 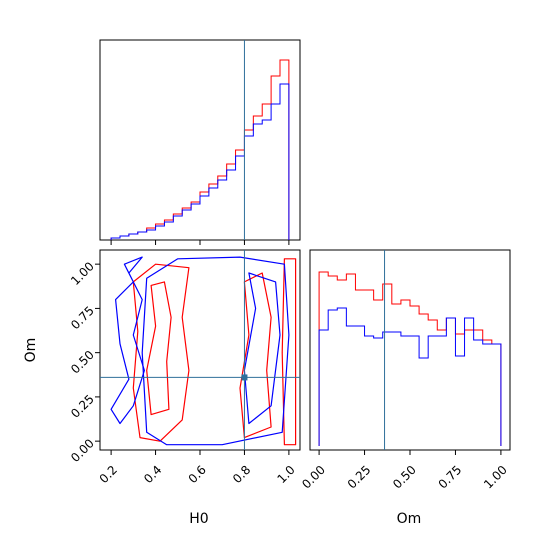 I want to click on contour-frame, so click(x=200, y=350).